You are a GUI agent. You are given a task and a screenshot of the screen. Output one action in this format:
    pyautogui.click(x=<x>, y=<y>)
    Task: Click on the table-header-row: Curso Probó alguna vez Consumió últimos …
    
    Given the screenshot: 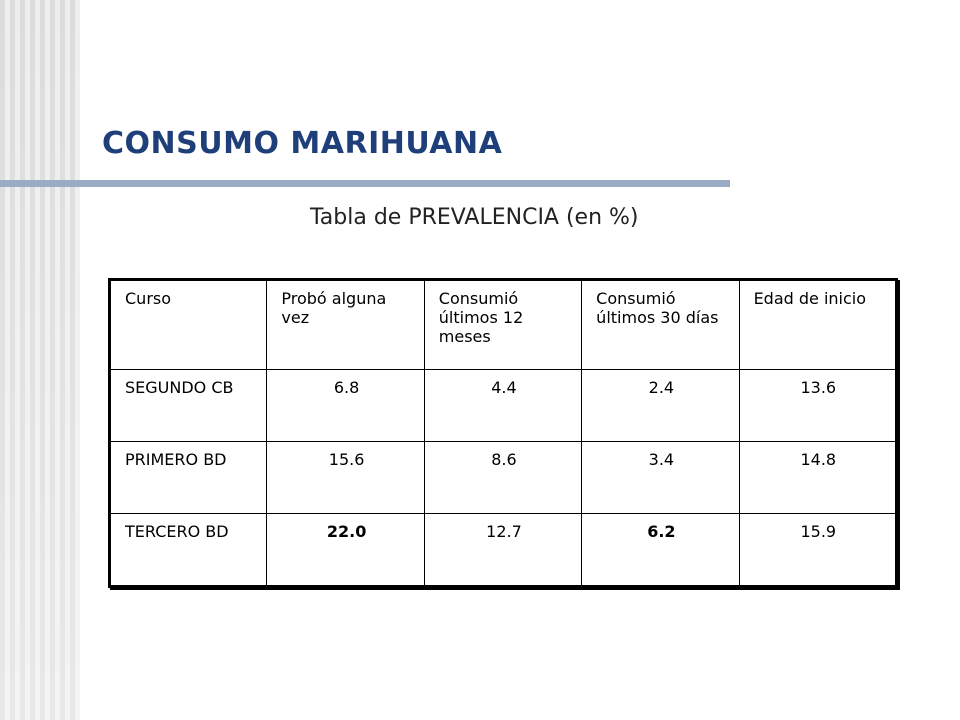 What is the action you would take?
    pyautogui.click(x=503, y=324)
    